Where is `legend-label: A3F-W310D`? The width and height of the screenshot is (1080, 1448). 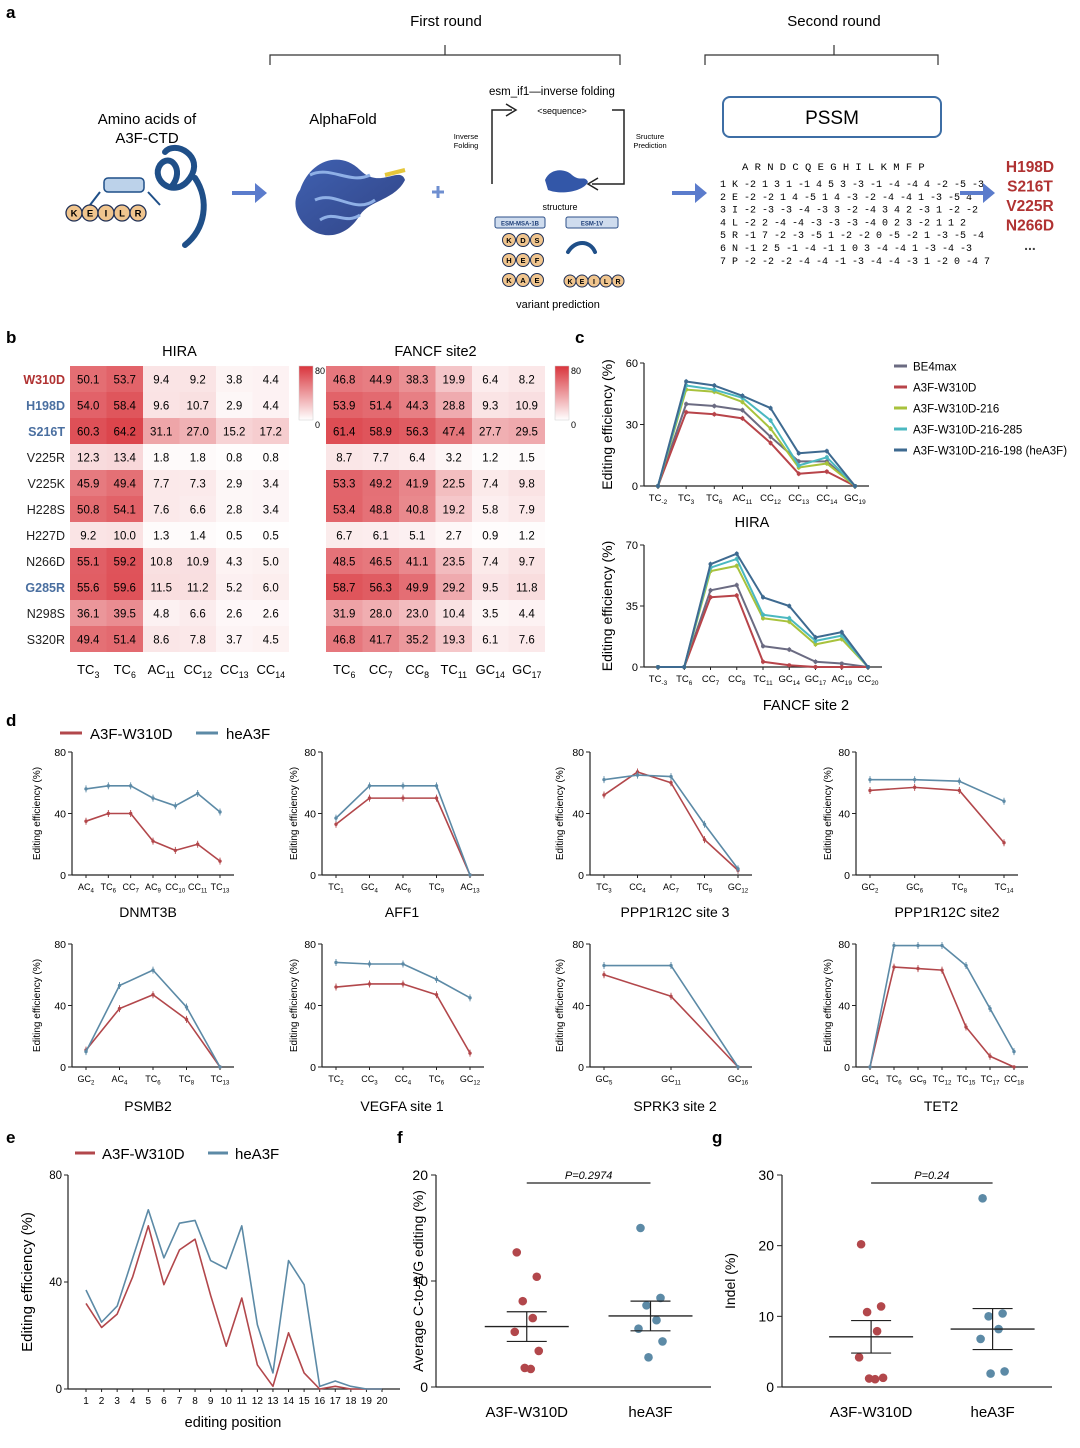 legend-label: A3F-W310D is located at coordinates (143, 1154).